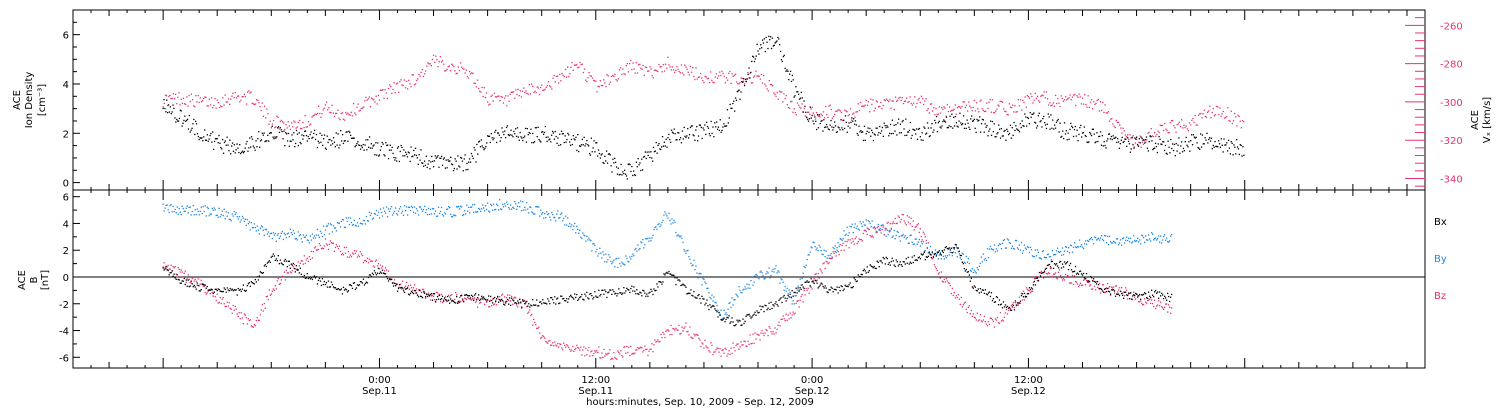  What do you see at coordinates (66, 184) in the screenshot?
I see `density-y-tick-label: 0` at bounding box center [66, 184].